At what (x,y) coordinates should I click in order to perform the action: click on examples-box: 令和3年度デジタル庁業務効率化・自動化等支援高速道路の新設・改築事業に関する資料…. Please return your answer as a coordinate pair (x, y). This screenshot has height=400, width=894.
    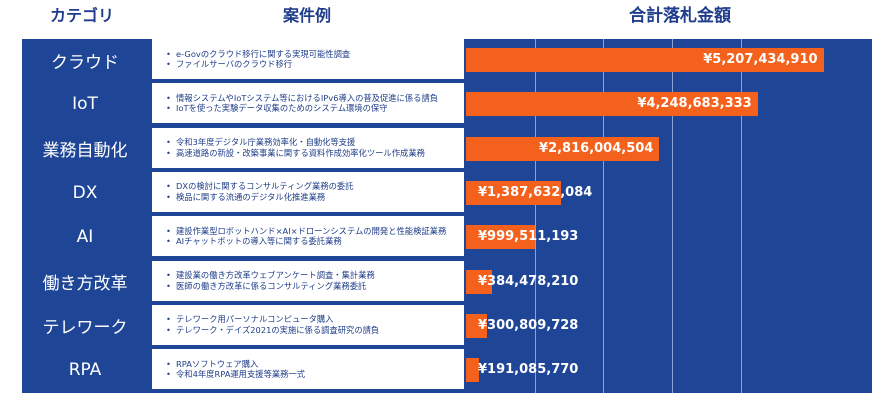
    Looking at the image, I should click on (308, 147).